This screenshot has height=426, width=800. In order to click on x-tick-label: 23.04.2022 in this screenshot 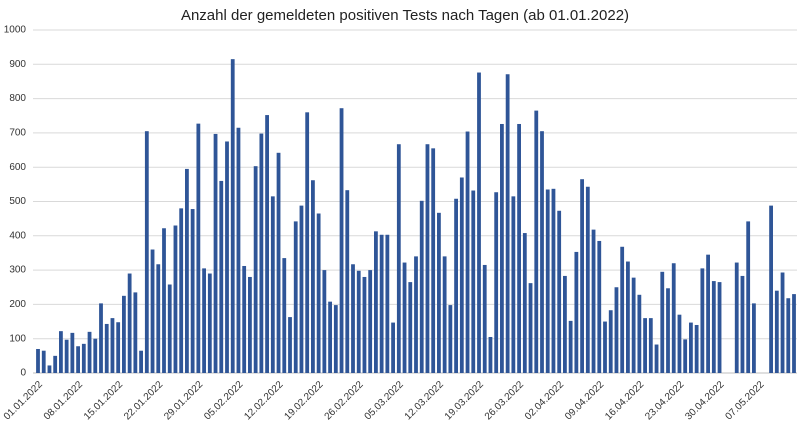, I will do `click(664, 400)`.